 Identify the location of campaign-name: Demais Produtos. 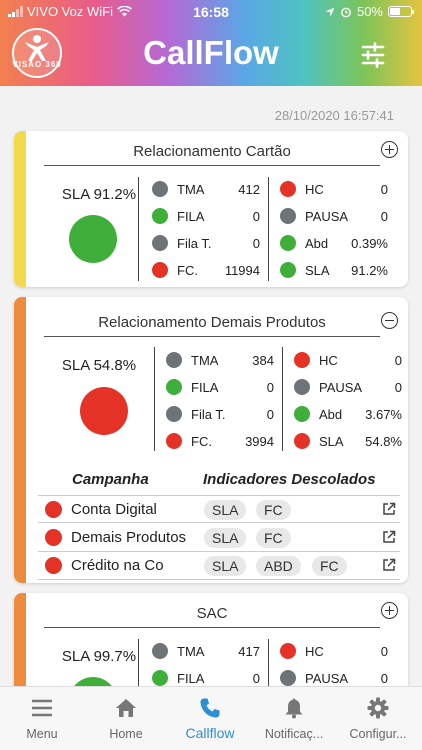
(129, 537).